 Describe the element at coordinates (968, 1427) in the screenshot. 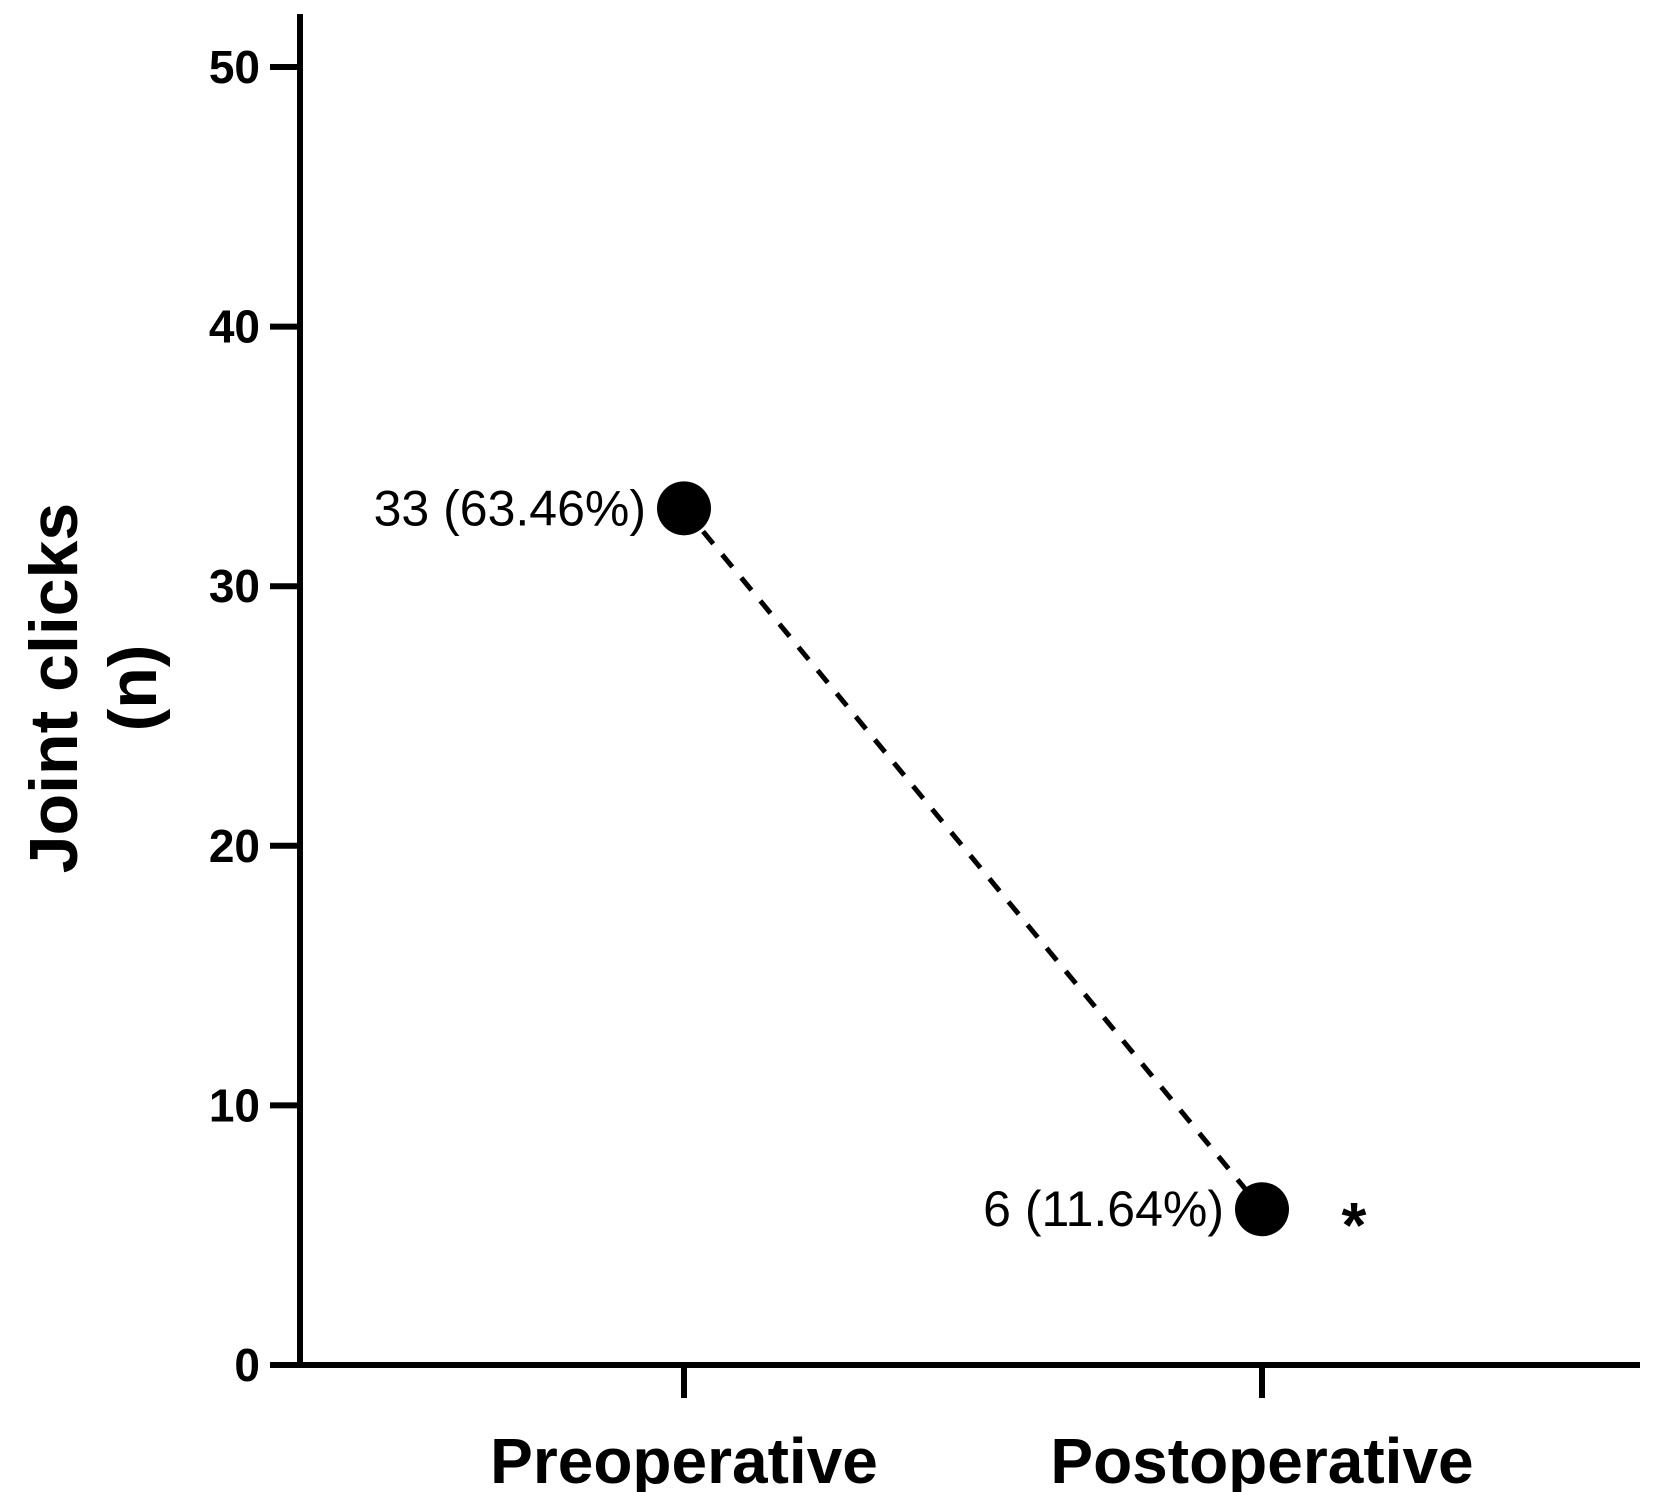

I see `x-axis: Preoperative Postoperative` at that location.